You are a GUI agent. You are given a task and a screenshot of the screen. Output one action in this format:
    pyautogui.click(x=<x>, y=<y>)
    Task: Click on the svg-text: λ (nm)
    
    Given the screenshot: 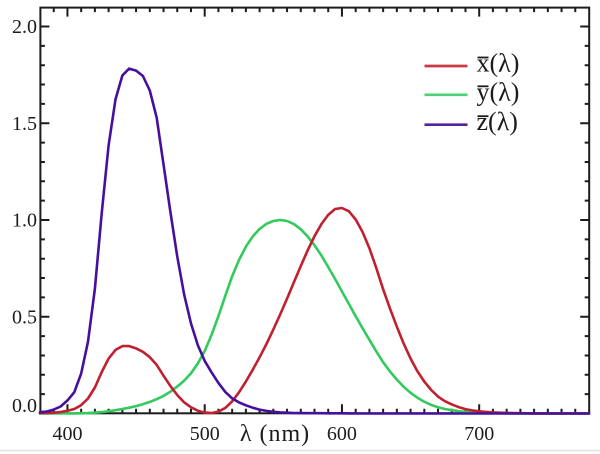 What is the action you would take?
    pyautogui.click(x=275, y=434)
    